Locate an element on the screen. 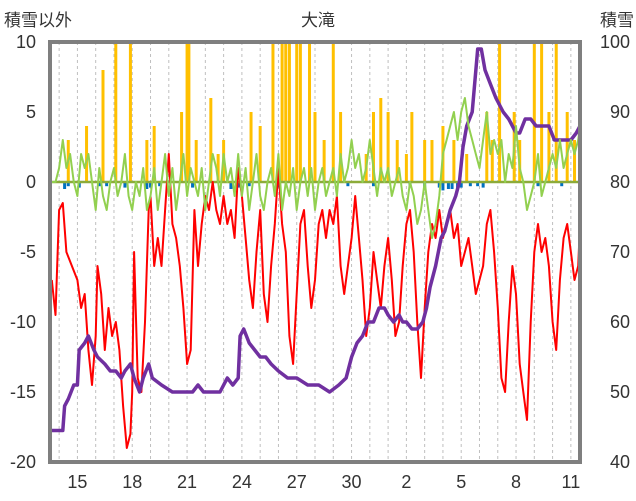 Image resolution: width=636 pixels, height=501 pixels. x-tick-label: 27 is located at coordinates (297, 482).